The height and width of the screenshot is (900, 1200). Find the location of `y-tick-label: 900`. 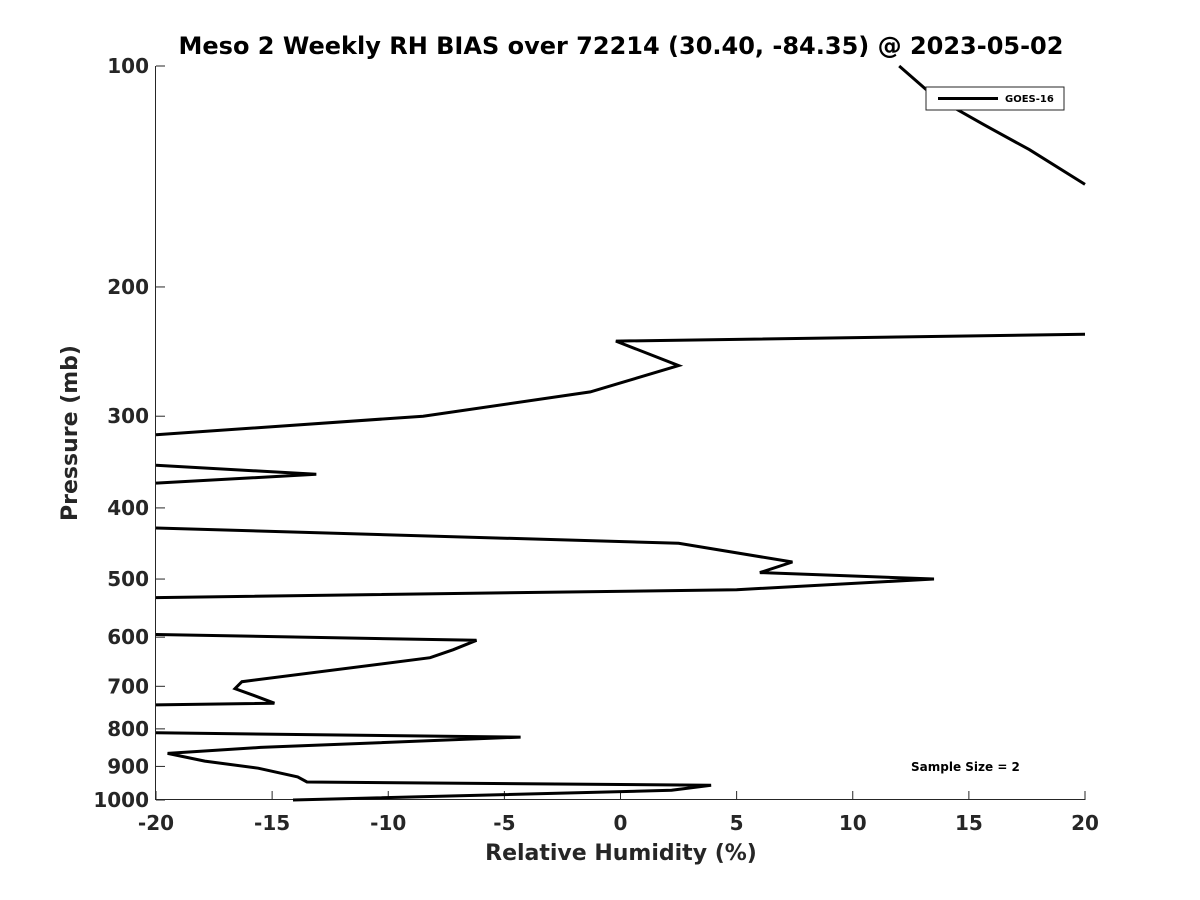

y-tick-label: 900 is located at coordinates (128, 766).